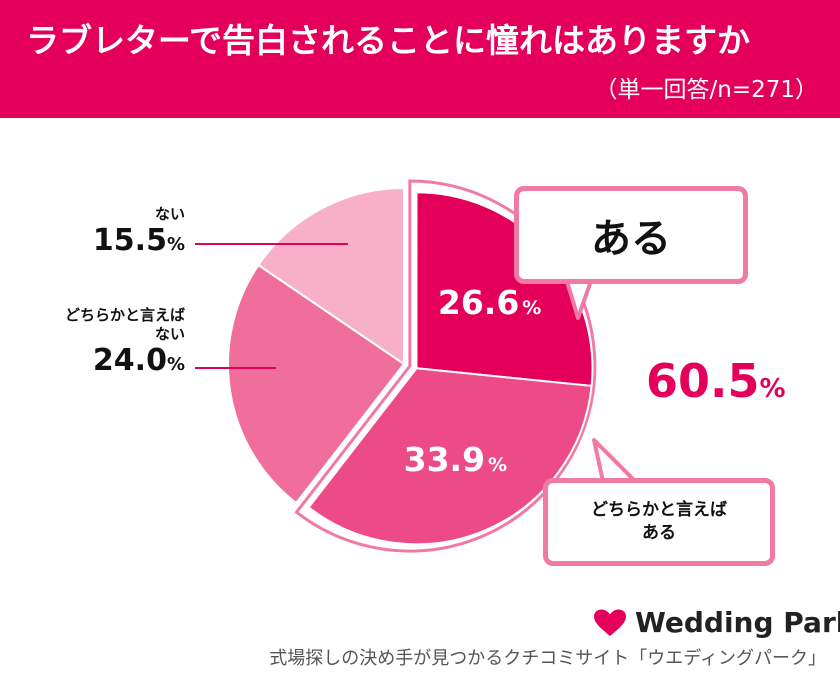 This screenshot has width=840, height=680. Describe the element at coordinates (547, 658) in the screenshot. I see `footer-caption: 式場探しの決め手が見つかるクチコミサイト「ウエディングパーク」` at that location.